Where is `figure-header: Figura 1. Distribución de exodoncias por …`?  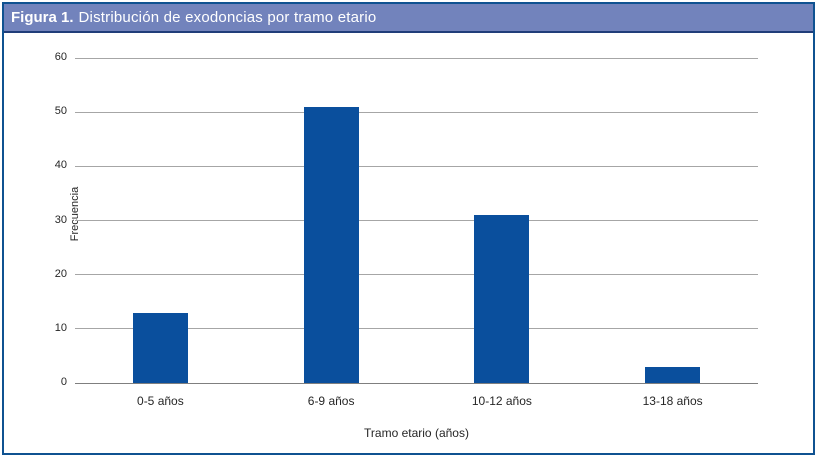 figure-header: Figura 1. Distribución de exodoncias por … is located at coordinates (408, 18).